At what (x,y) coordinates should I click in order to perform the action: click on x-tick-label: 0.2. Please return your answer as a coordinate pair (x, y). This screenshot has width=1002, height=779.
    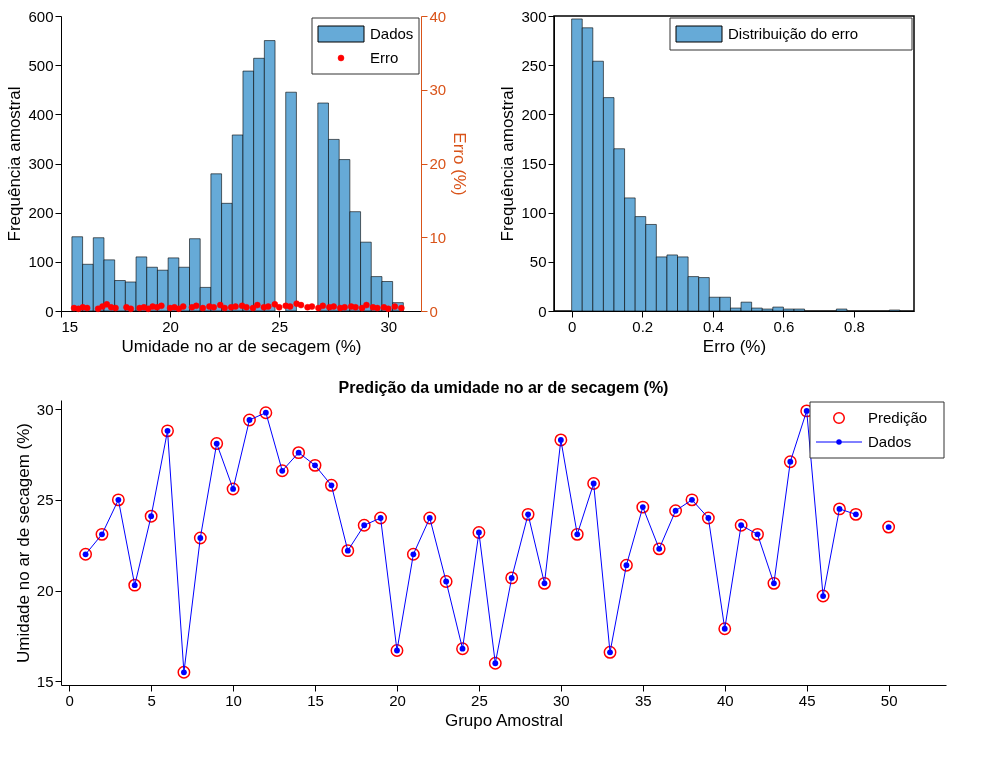
    Looking at the image, I should click on (643, 326).